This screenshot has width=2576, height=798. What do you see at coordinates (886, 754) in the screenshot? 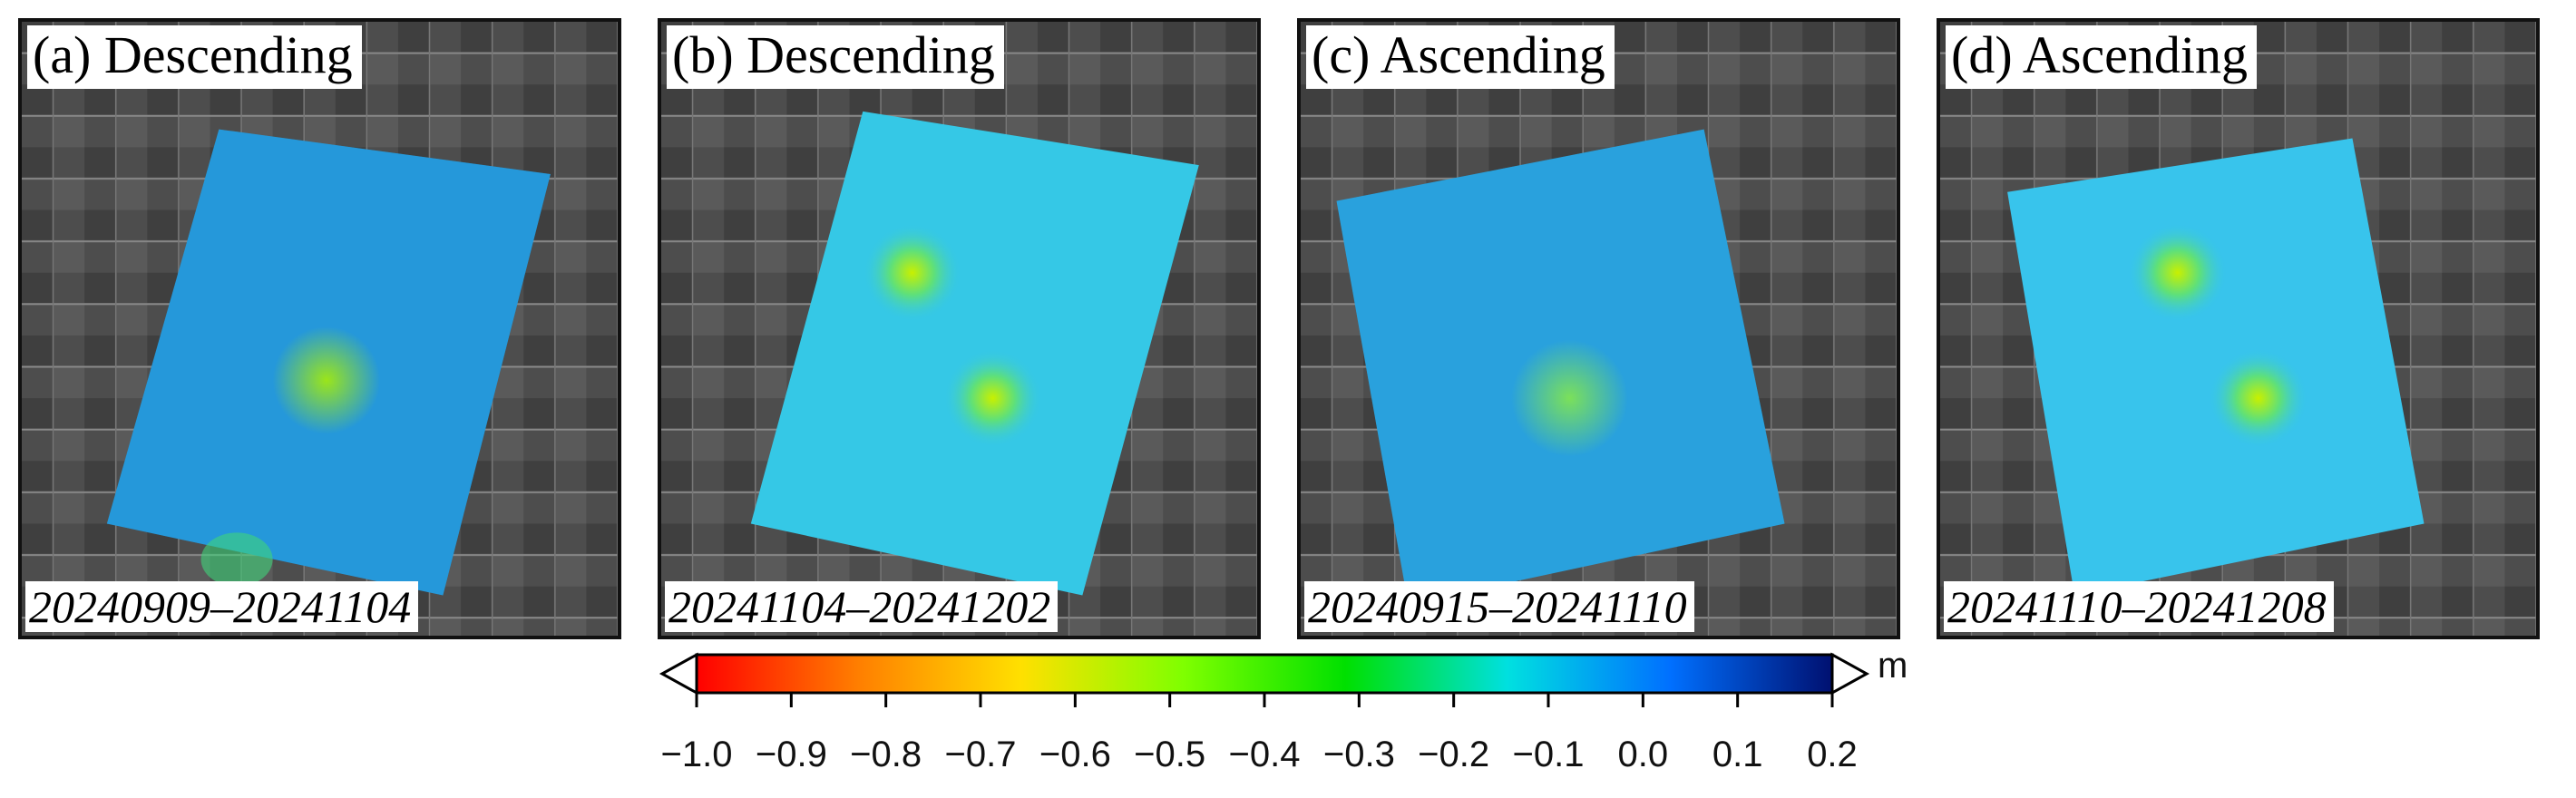
I see `colorbar-tick-label: −0.8` at bounding box center [886, 754].